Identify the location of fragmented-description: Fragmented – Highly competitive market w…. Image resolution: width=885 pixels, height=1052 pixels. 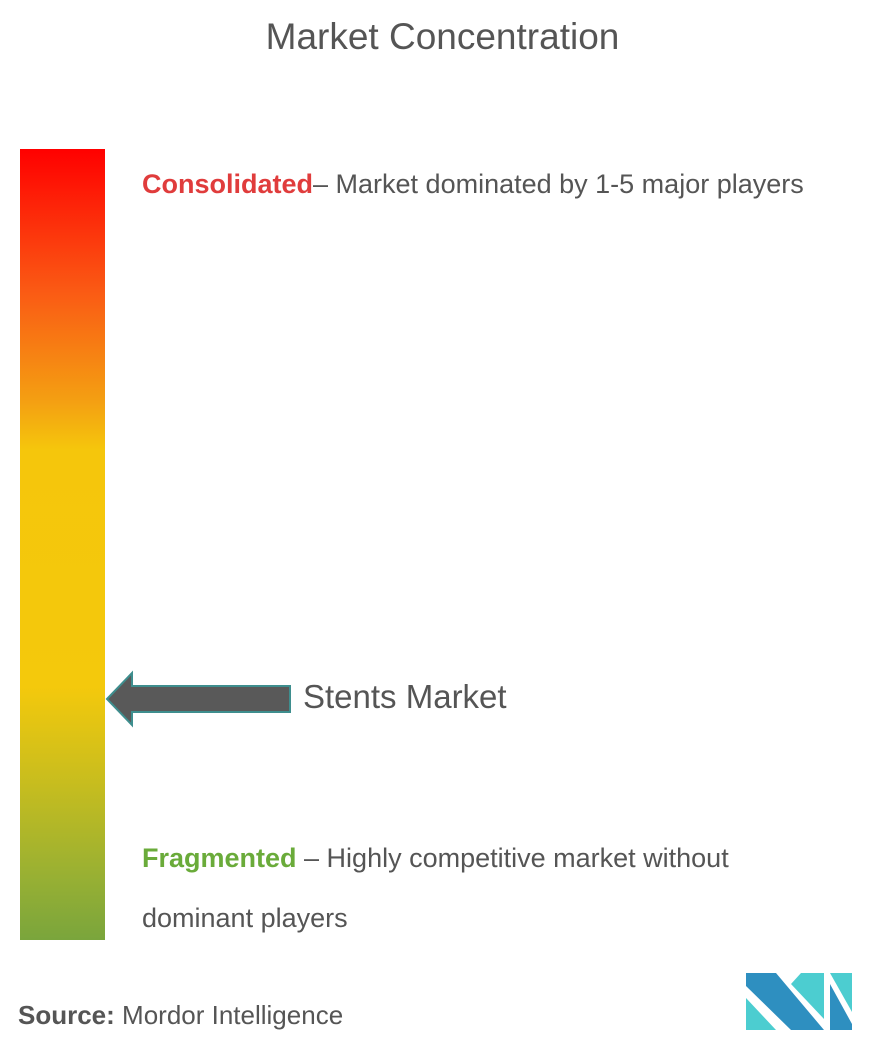
(492, 888).